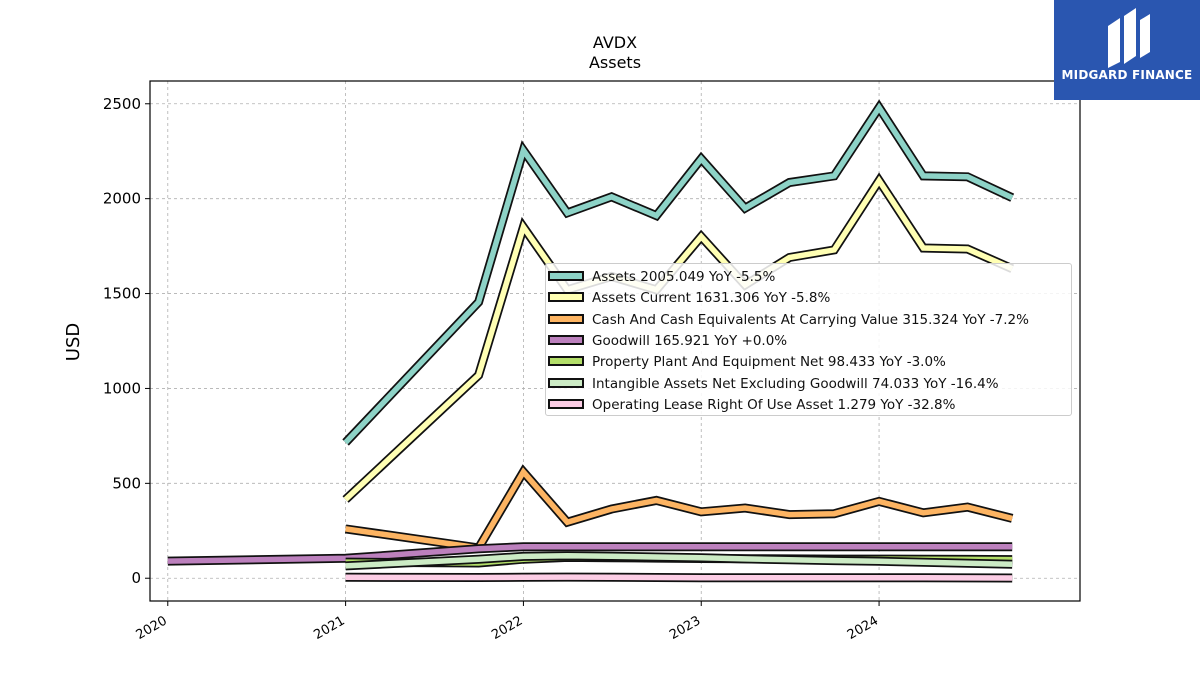  I want to click on y-tick-label: 2500, so click(122, 104).